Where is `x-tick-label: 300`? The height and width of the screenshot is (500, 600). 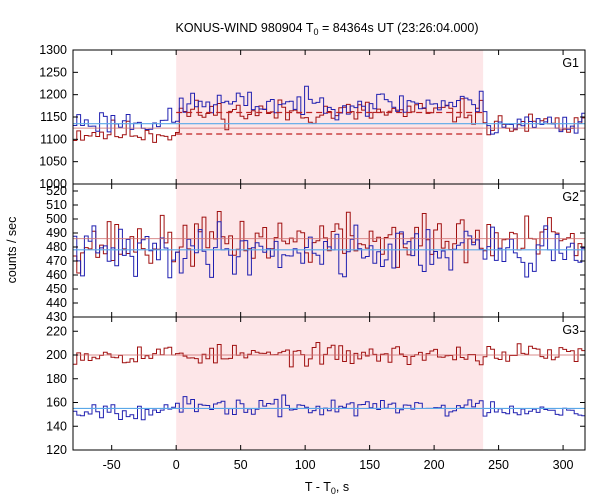
x-tick-label: 300 is located at coordinates (563, 465).